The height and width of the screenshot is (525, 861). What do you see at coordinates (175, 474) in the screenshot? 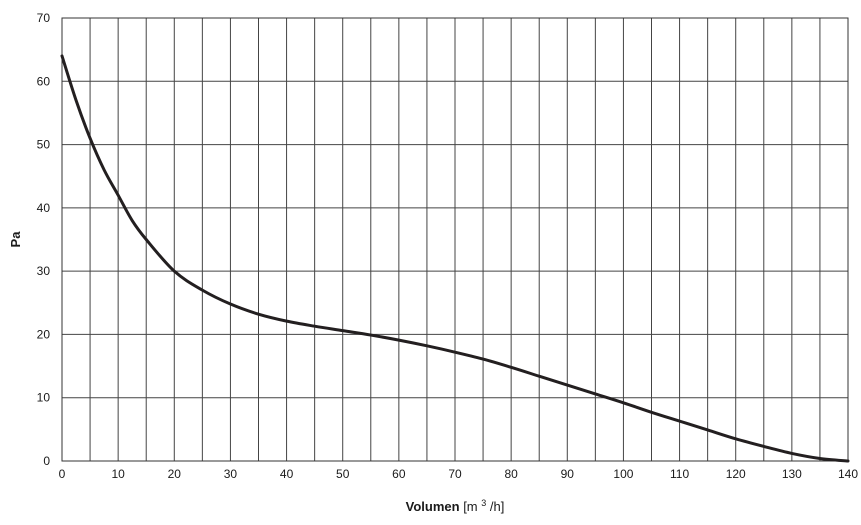
I see `x-tick-label: 20` at bounding box center [175, 474].